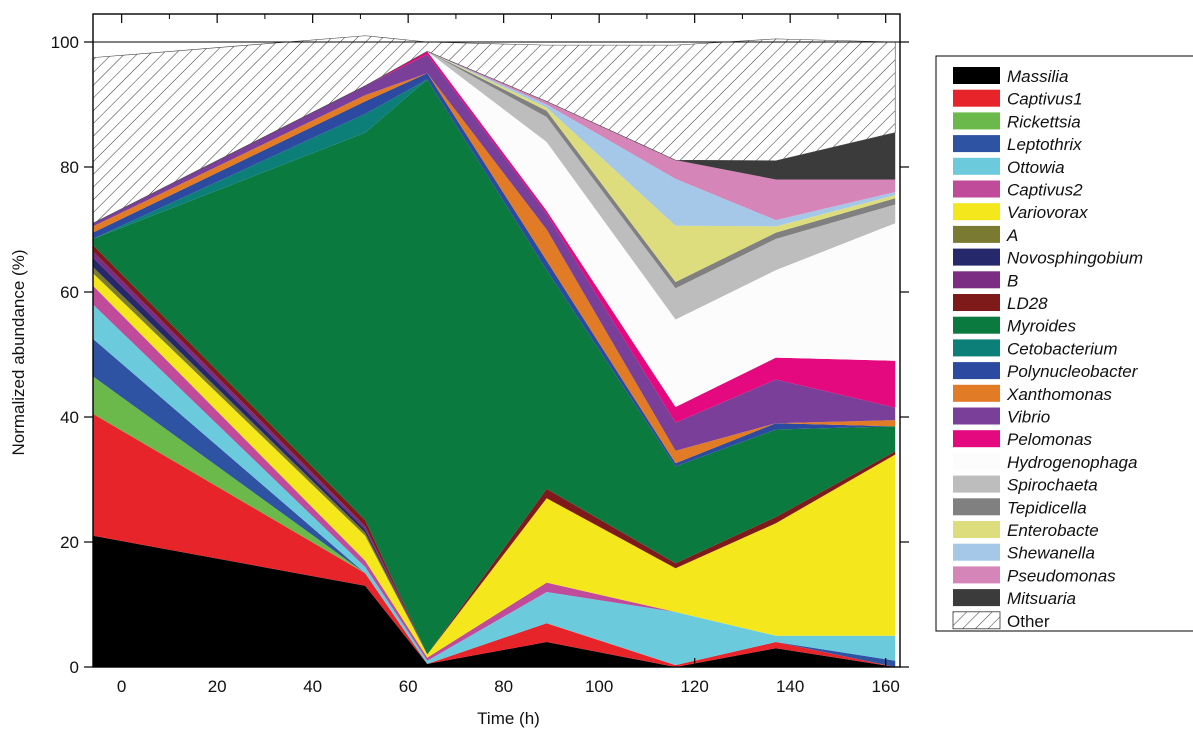  What do you see at coordinates (1059, 394) in the screenshot?
I see `legend-label: Xanthomonas` at bounding box center [1059, 394].